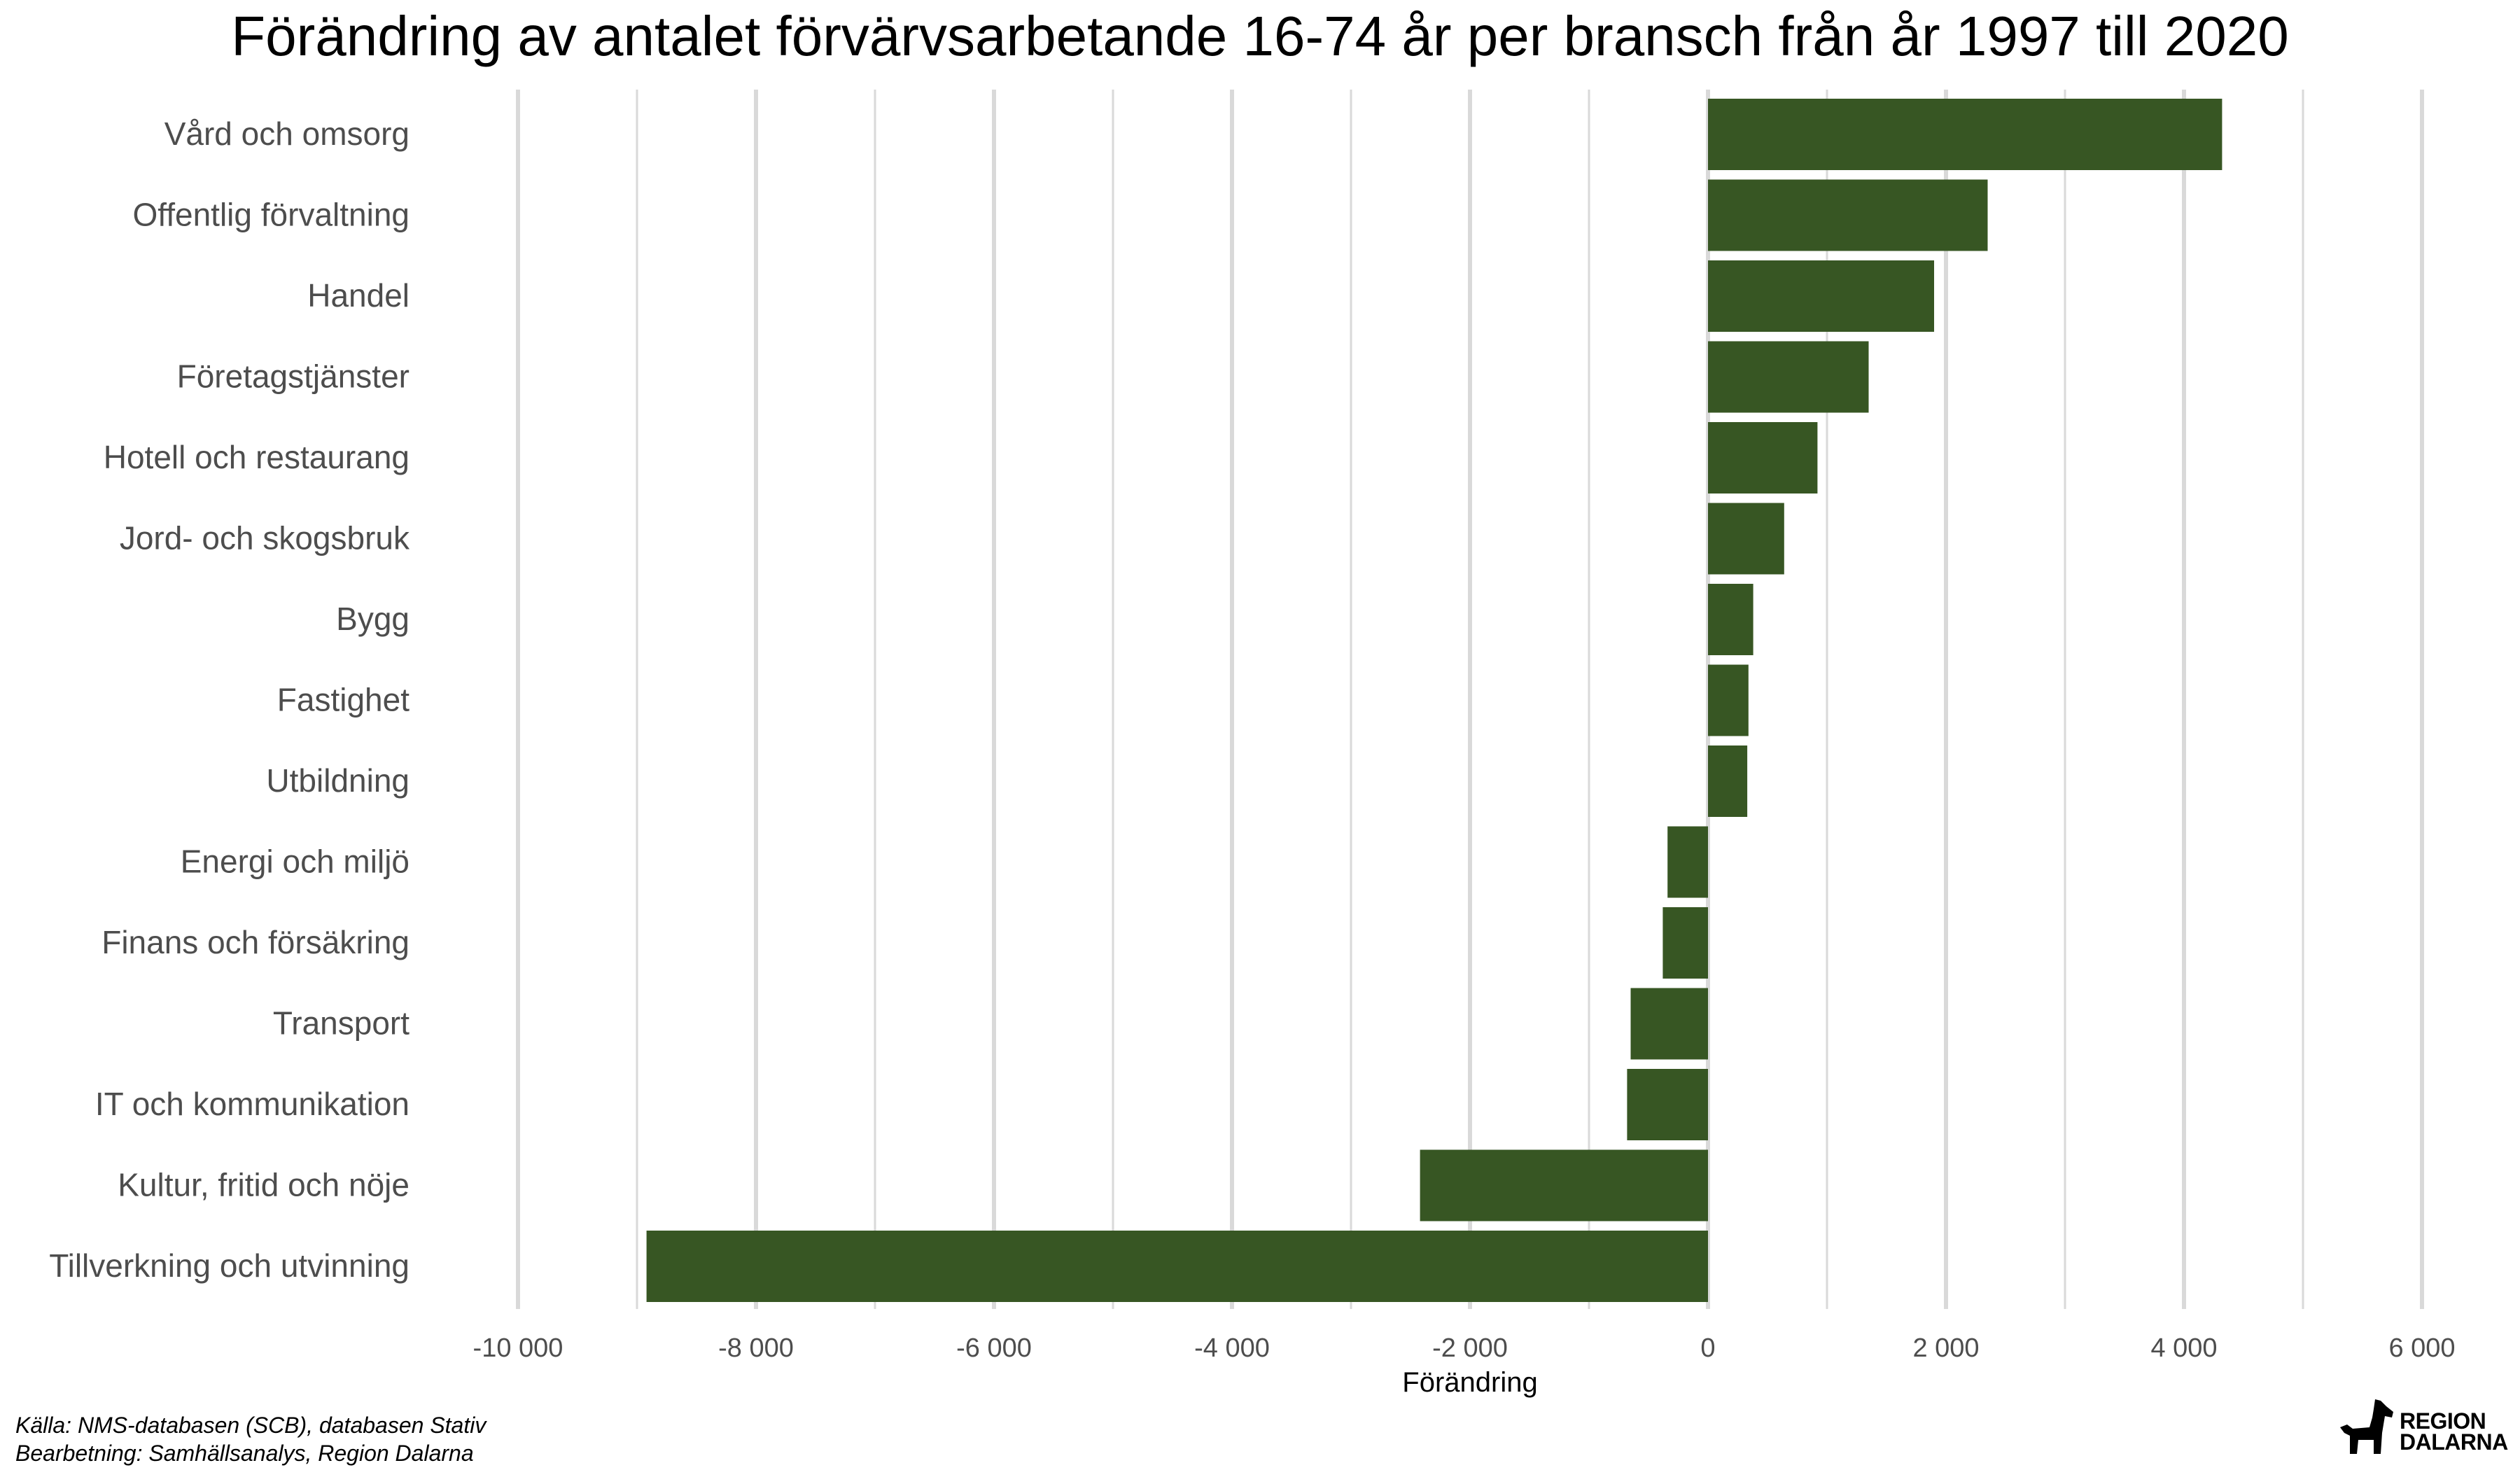  What do you see at coordinates (264, 1185) in the screenshot?
I see `category-label: Kultur, fritid och nöje` at bounding box center [264, 1185].